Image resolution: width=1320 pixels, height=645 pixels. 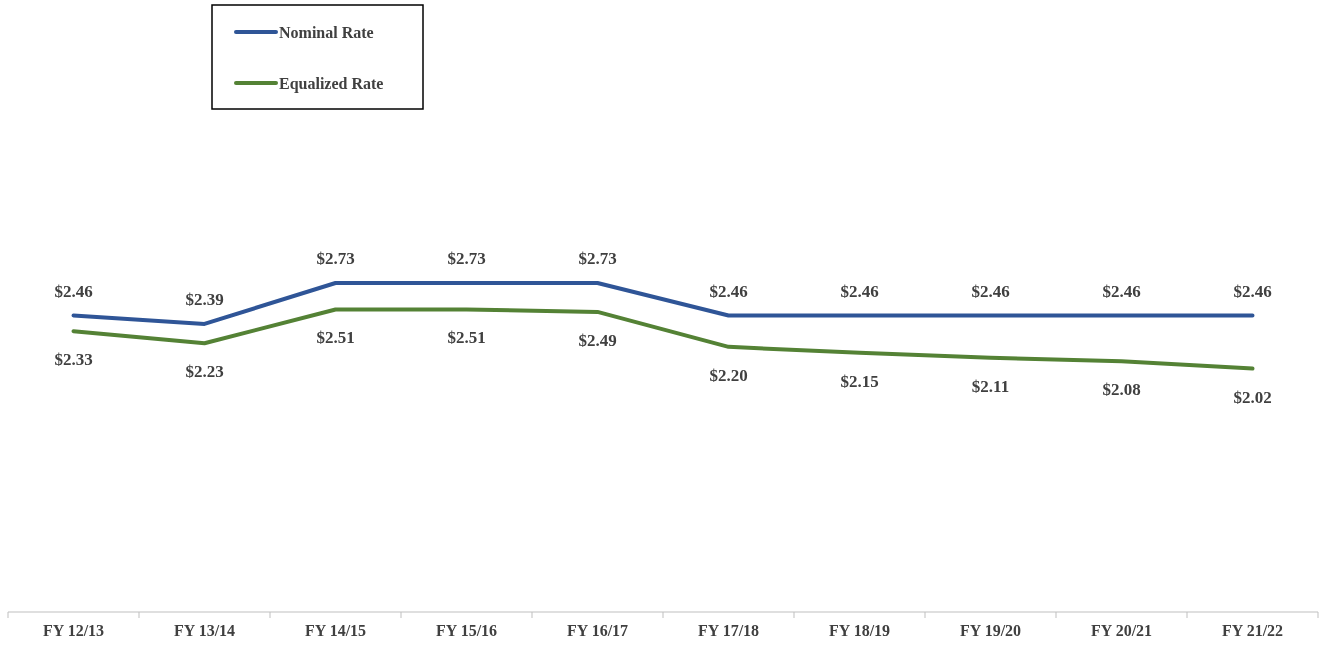 What do you see at coordinates (204, 630) in the screenshot?
I see `x-tick-label: FY 13/14` at bounding box center [204, 630].